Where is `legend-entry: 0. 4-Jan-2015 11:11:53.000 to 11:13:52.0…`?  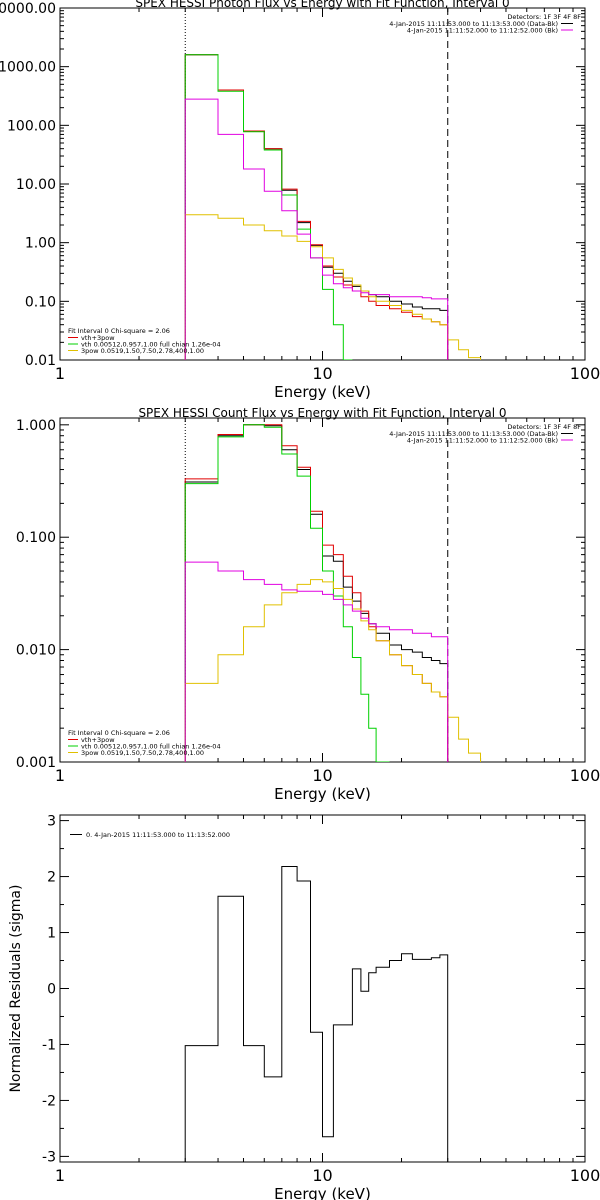 legend-entry: 0. 4-Jan-2015 11:11:53.000 to 11:13:52.0… is located at coordinates (158, 835).